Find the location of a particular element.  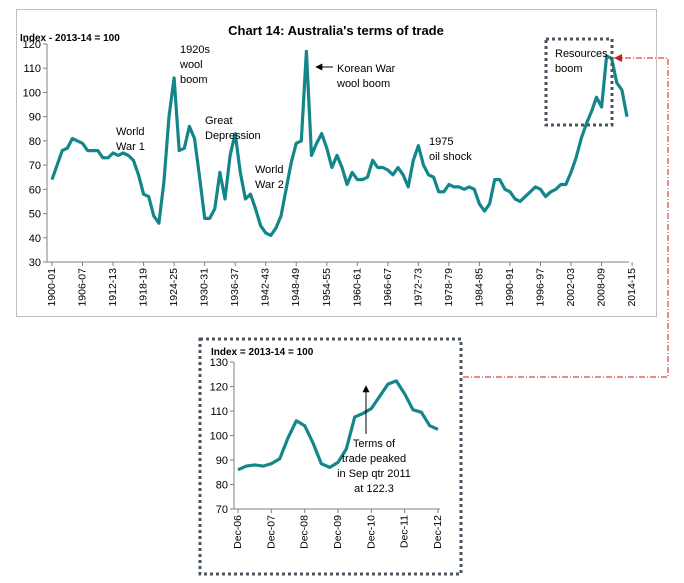

main-x-tick-label: 1936-37 is located at coordinates (235, 287).